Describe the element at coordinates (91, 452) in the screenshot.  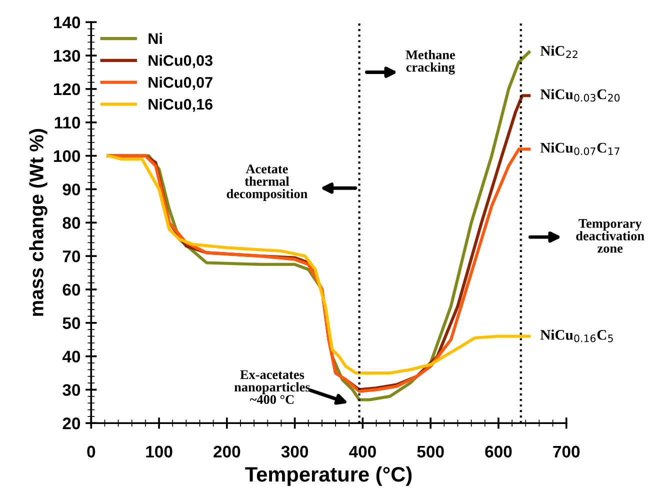
I see `x-tick-label: 0` at that location.